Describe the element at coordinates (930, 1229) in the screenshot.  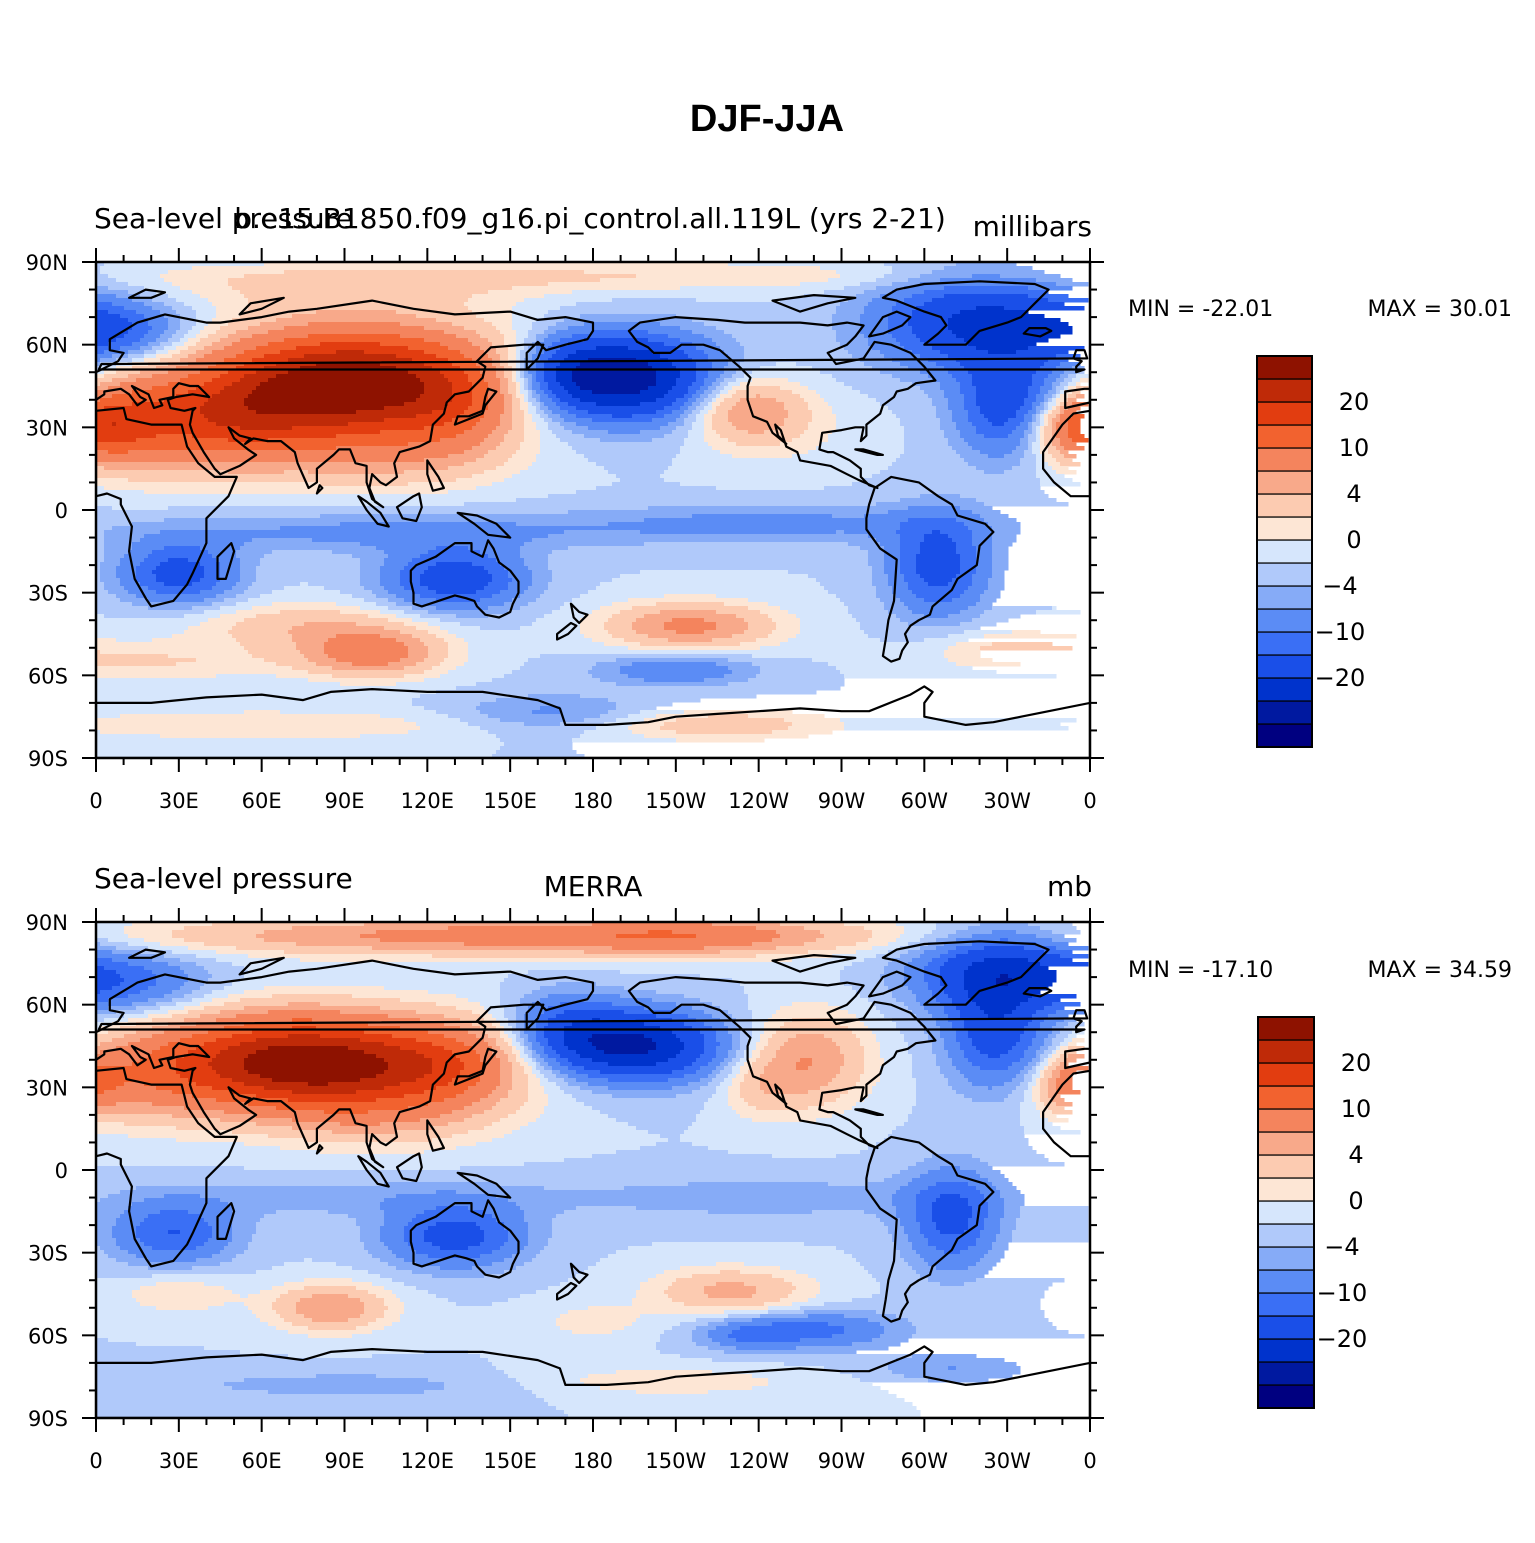
I see `coastline-southAmerica` at that location.